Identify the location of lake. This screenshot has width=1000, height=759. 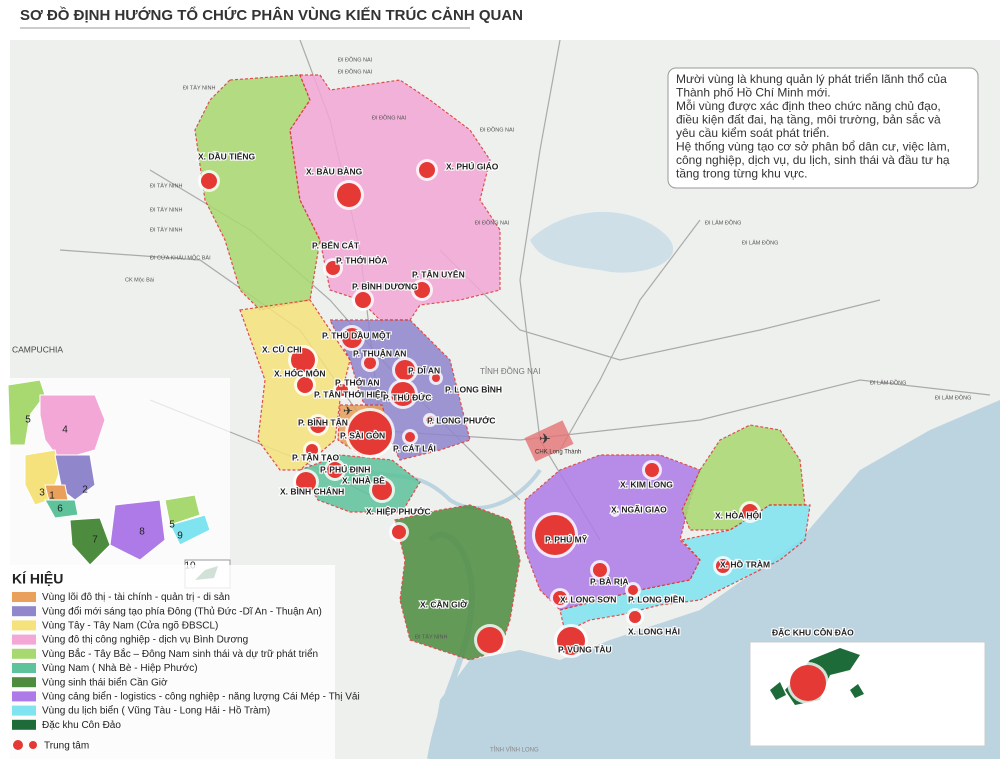
(602, 242).